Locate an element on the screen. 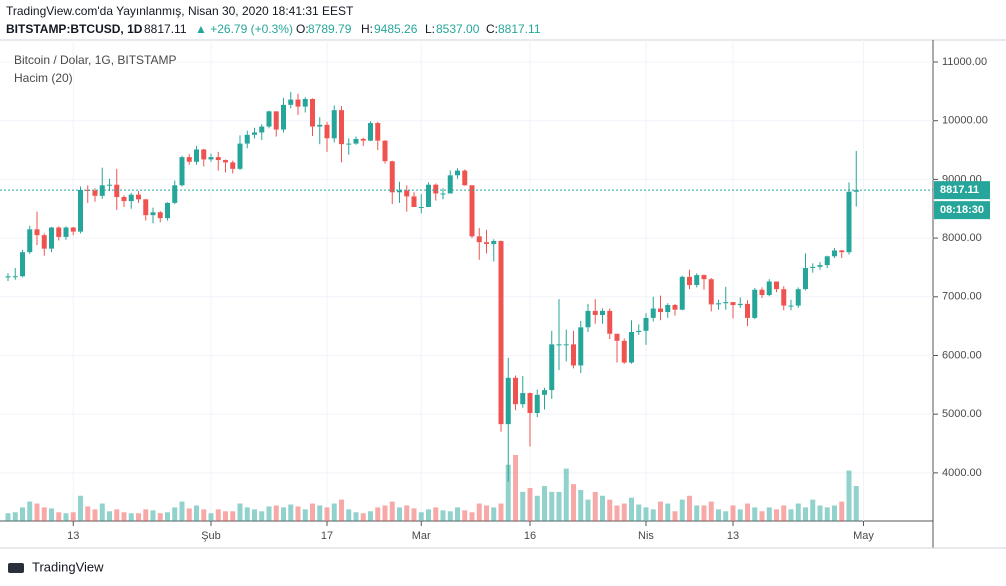 The height and width of the screenshot is (586, 1006). l-value: 8537.00 is located at coordinates (458, 29).